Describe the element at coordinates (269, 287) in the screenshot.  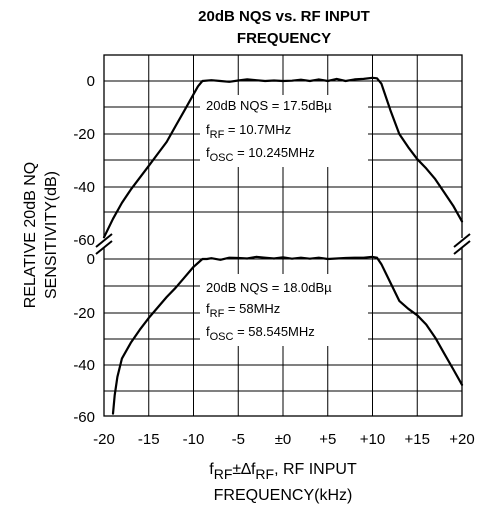
I see `annotation-bottom-nqs: 20dB NQS = 18.0dBµ` at that location.